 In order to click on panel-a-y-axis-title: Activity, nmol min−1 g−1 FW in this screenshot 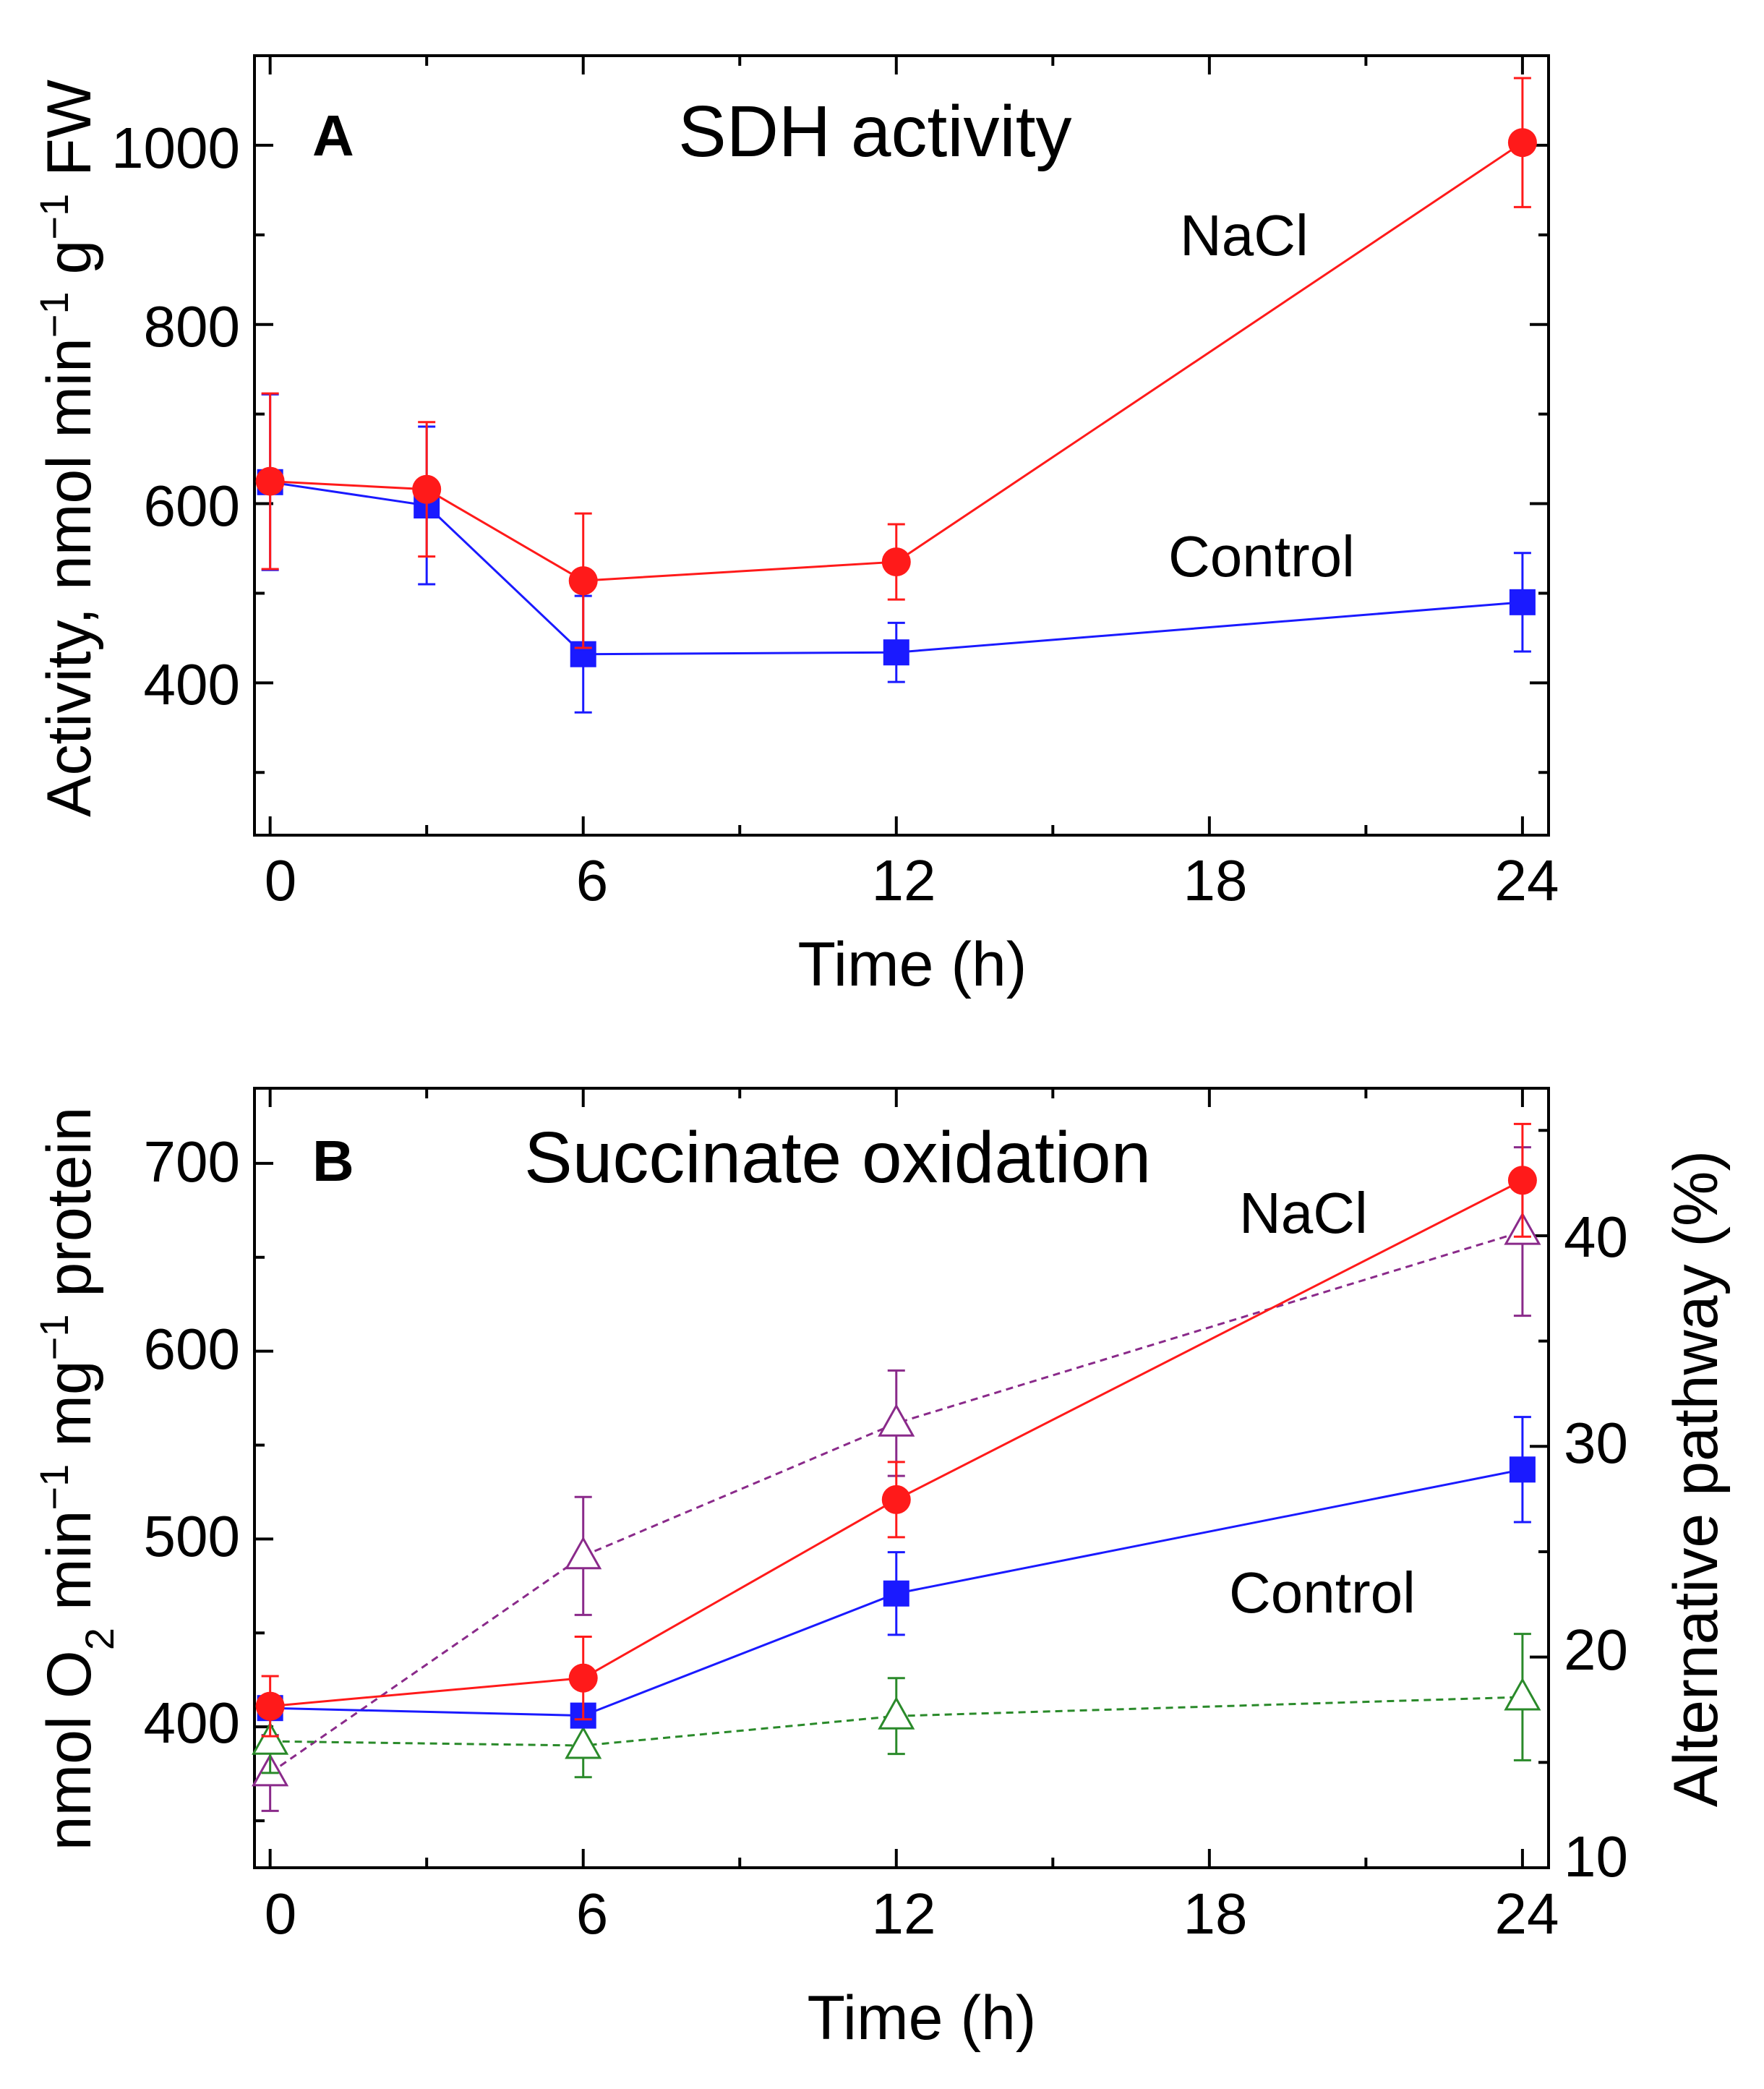, I will do `click(68, 449)`.